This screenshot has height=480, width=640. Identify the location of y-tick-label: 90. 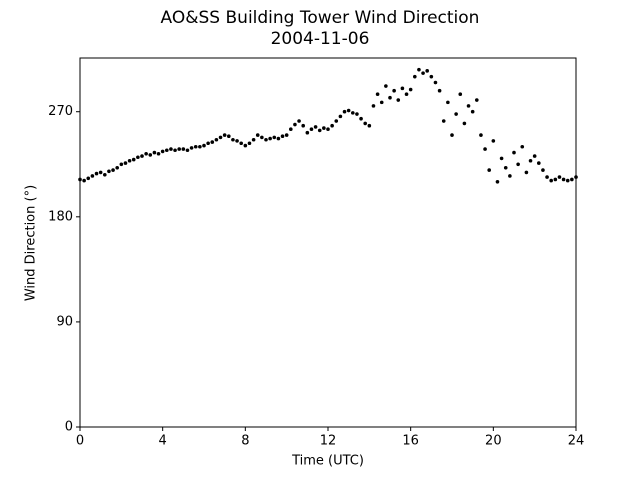
(64, 321).